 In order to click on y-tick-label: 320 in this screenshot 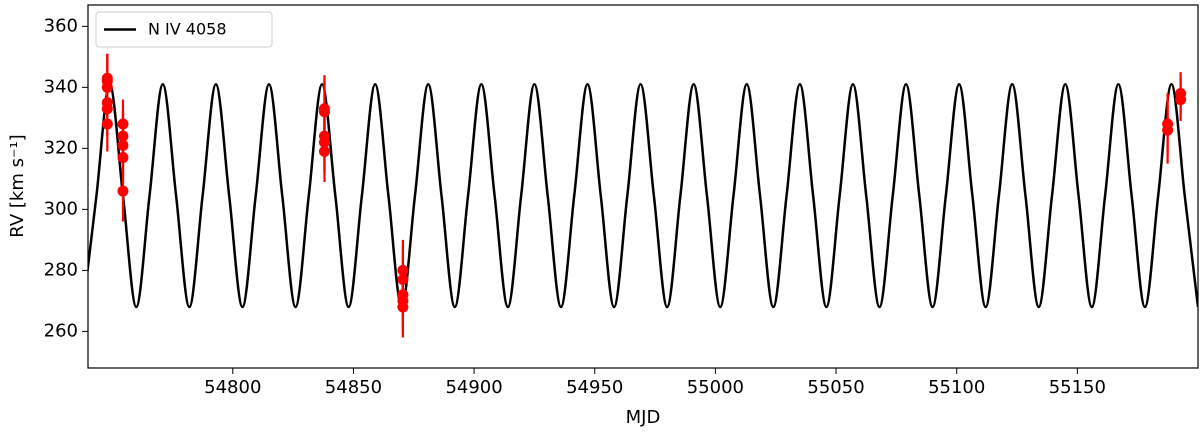, I will do `click(61, 147)`.